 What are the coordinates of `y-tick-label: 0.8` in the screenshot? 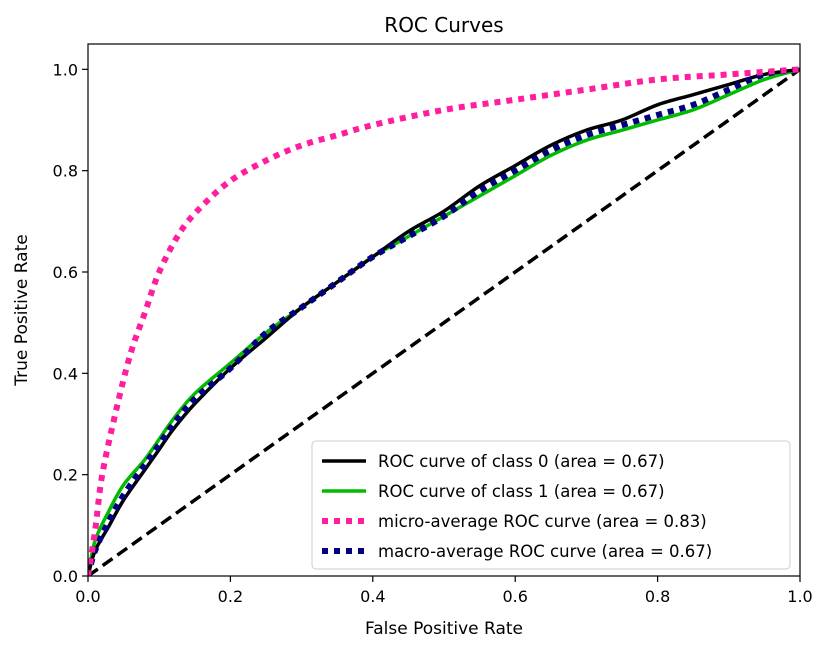 It's located at (65, 171).